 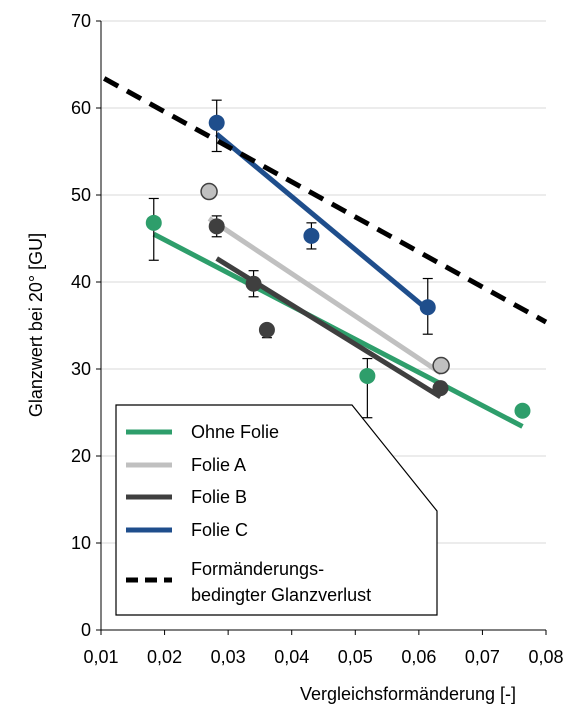 I want to click on y-tick-label: 10, so click(x=81, y=543).